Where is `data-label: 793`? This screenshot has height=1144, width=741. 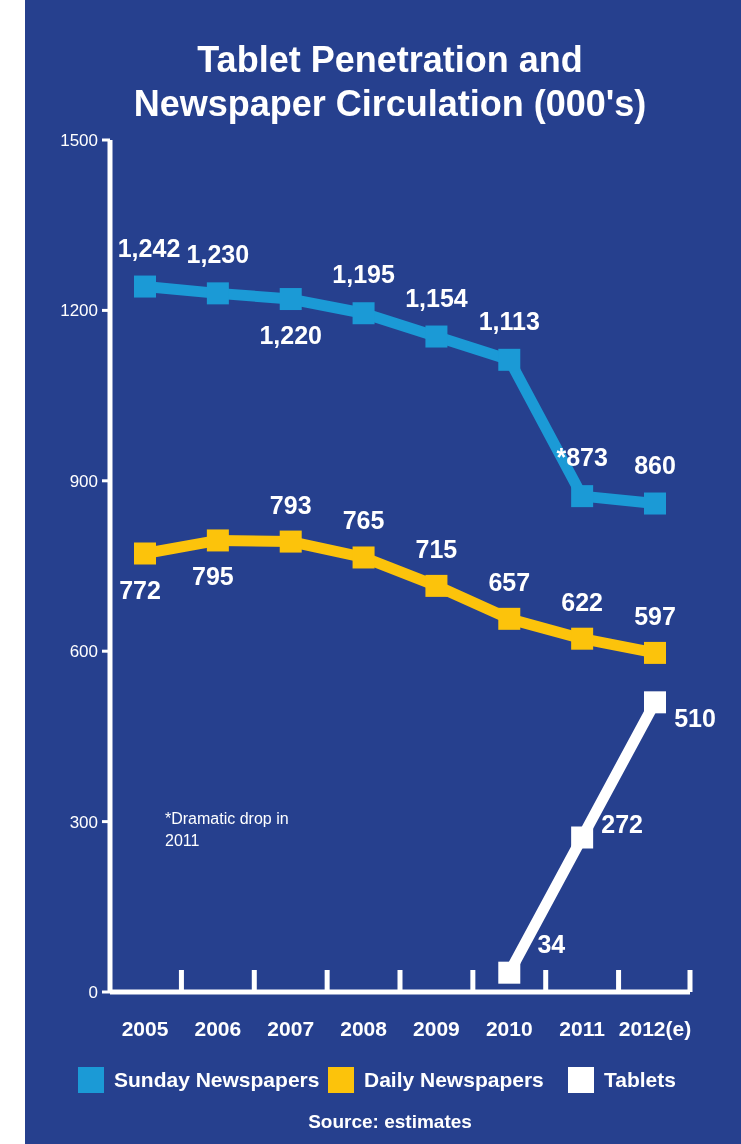 data-label: 793 is located at coordinates (290, 504).